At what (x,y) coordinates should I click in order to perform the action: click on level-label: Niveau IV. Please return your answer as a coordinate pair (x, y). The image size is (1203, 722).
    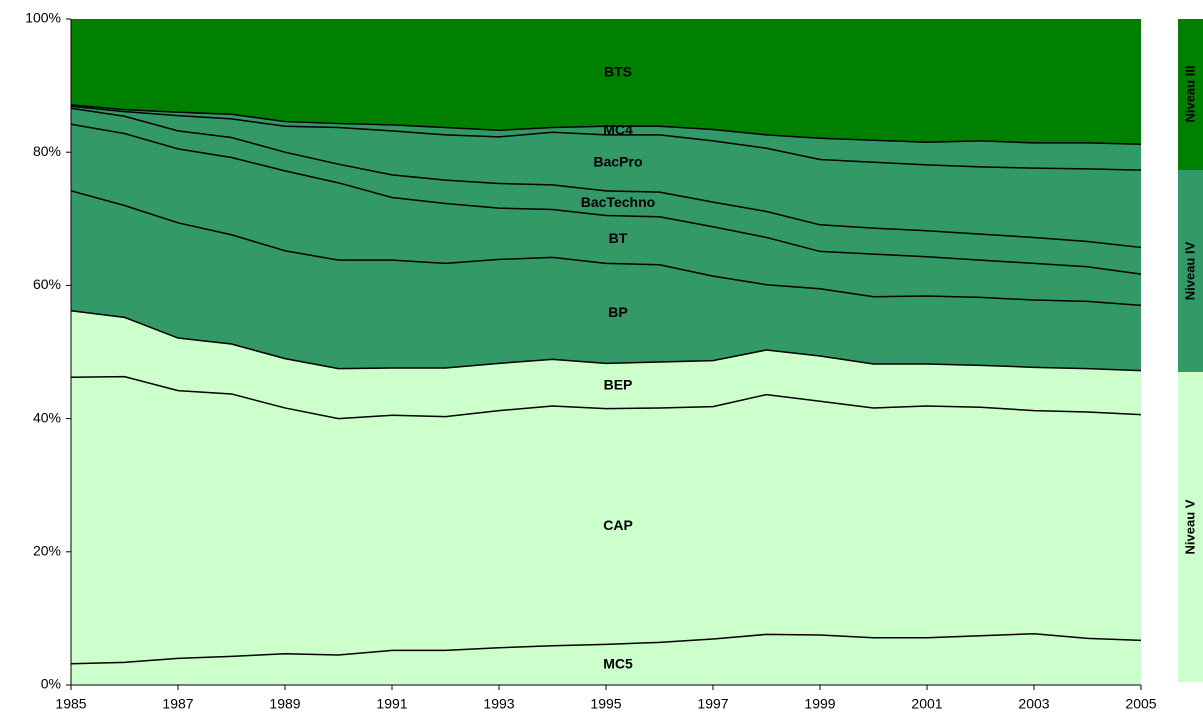
    Looking at the image, I should click on (1189, 270).